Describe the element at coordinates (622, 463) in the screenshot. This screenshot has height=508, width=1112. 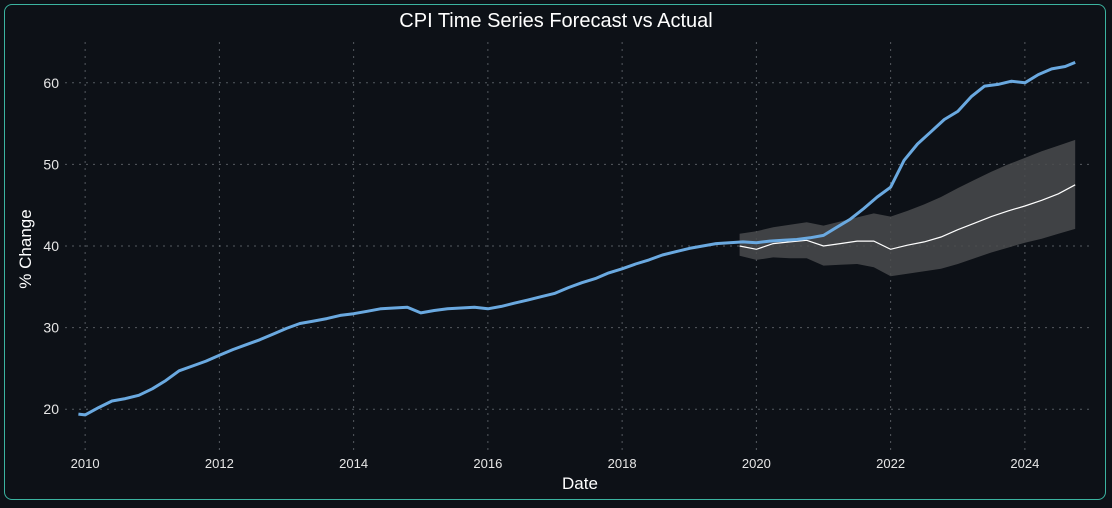
I see `x-tick-label: 2018` at that location.